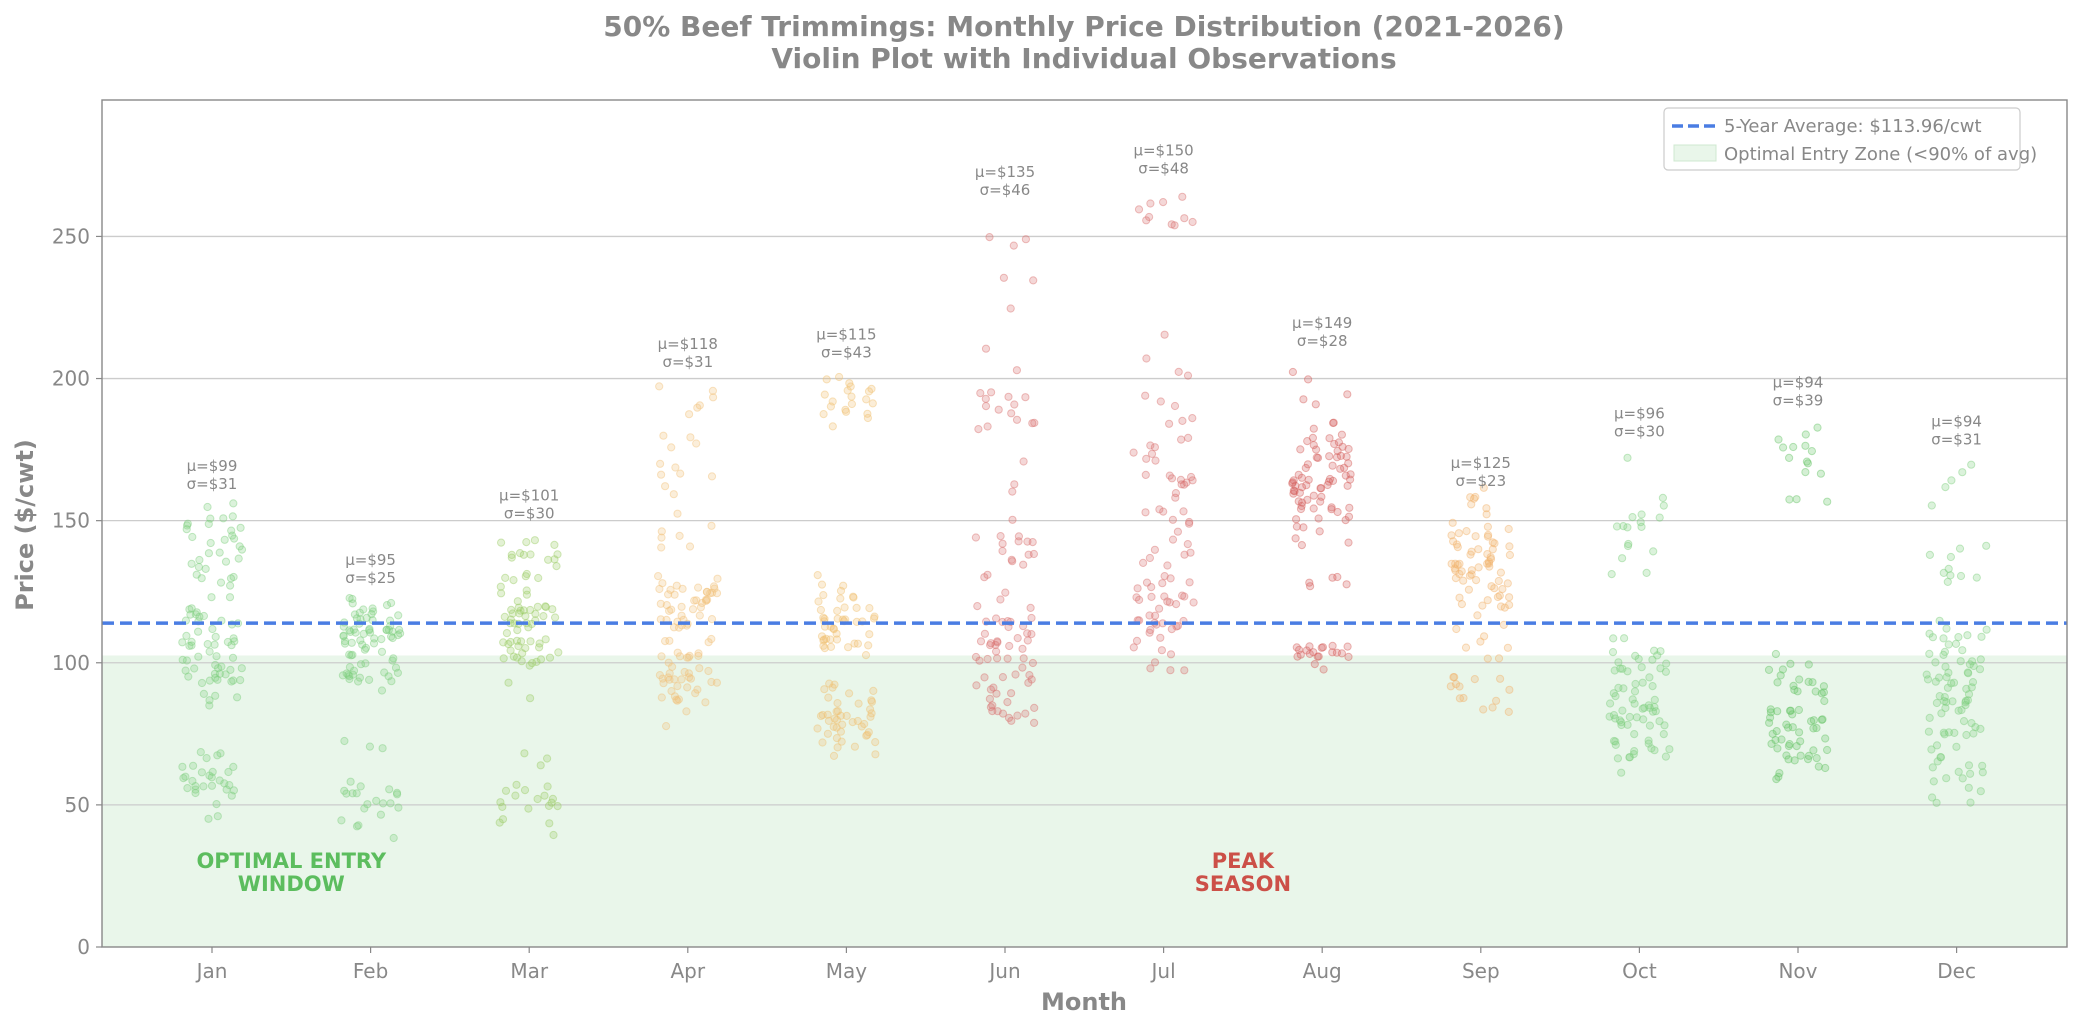 This screenshot has height=1029, width=2082. What do you see at coordinates (212, 466) in the screenshot?
I see `month-mean-label: μ=$99` at bounding box center [212, 466].